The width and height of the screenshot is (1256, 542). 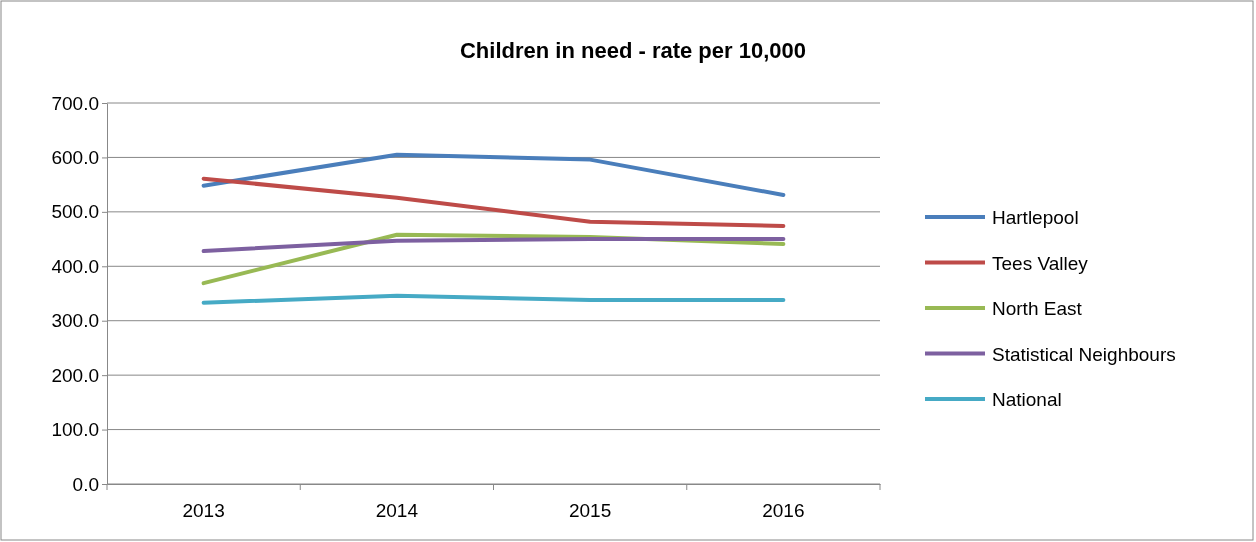 What do you see at coordinates (75, 212) in the screenshot?
I see `y-tick-label: 500.0` at bounding box center [75, 212].